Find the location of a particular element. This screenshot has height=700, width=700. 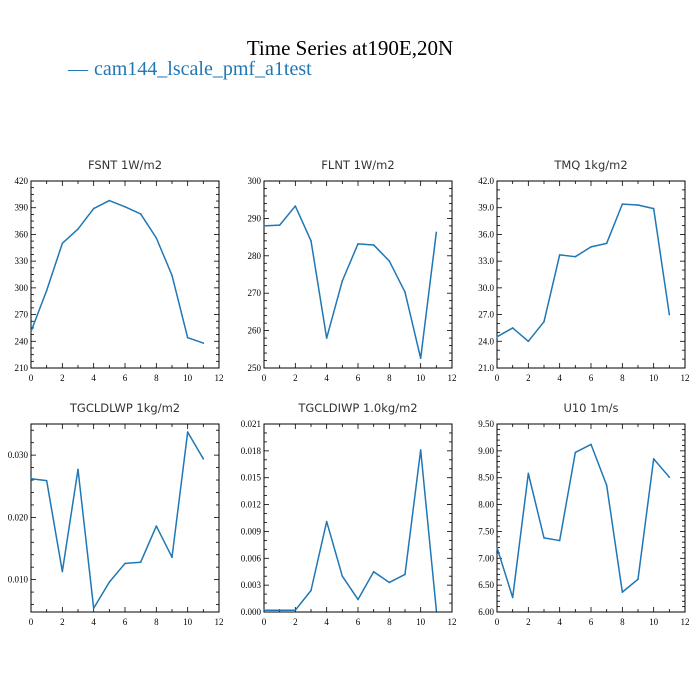

y-tick-label: 390 is located at coordinates (22, 208).